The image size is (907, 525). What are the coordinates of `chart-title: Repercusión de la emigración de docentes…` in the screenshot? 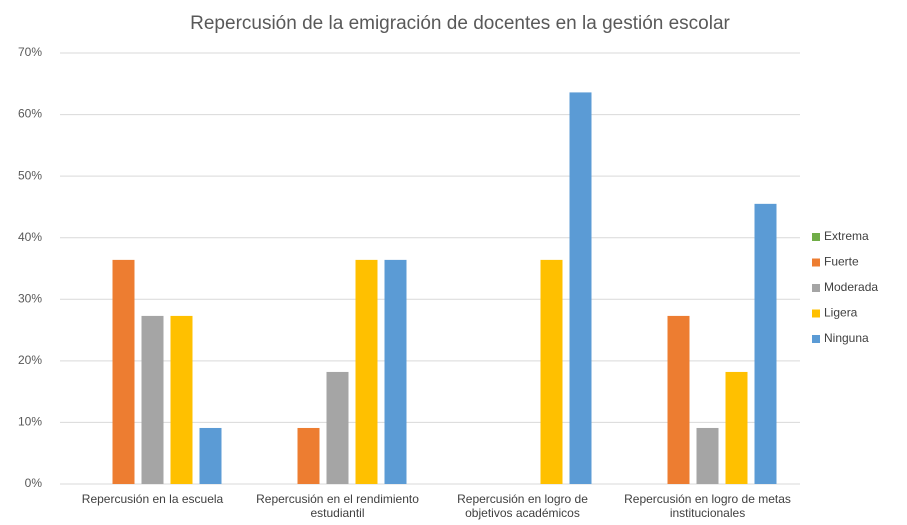 It's located at (460, 23).